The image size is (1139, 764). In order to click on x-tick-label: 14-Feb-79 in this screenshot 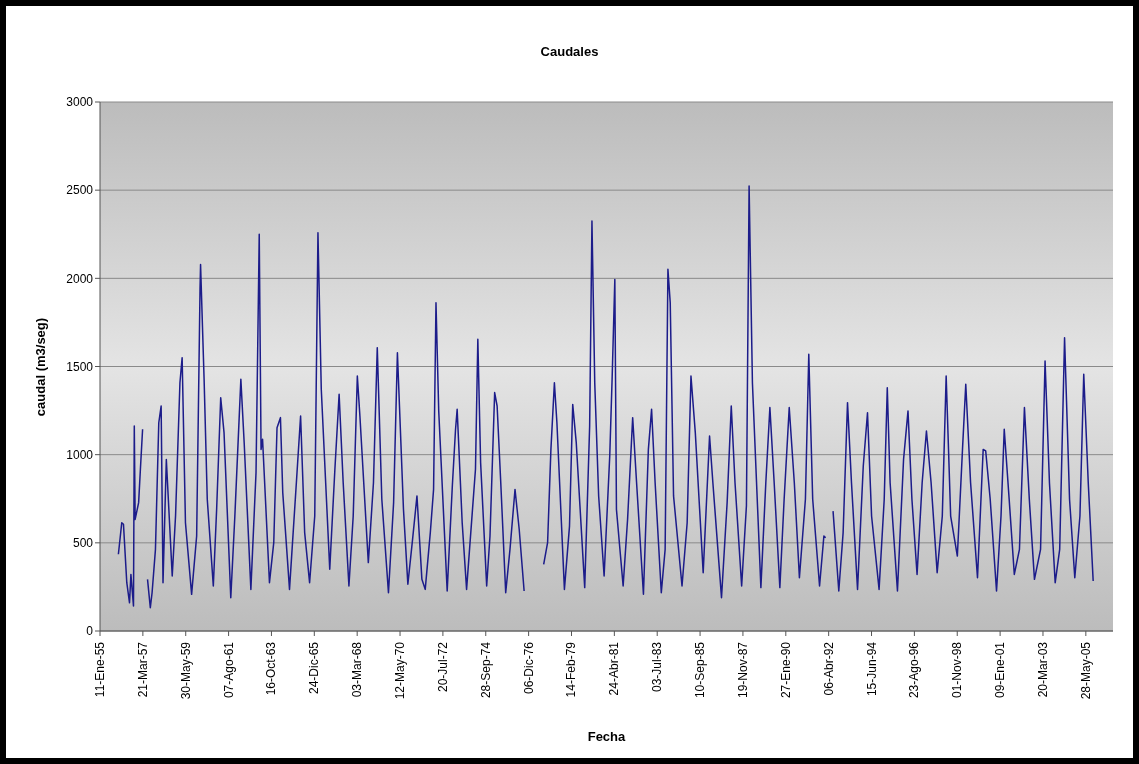, I will do `click(571, 669)`.